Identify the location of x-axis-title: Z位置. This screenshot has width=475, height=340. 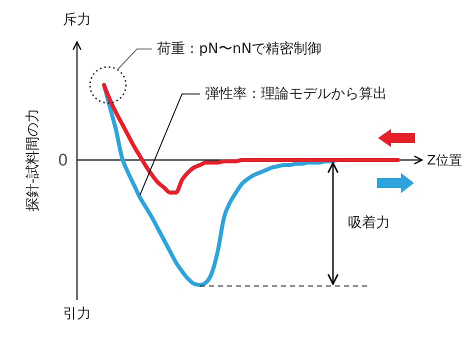
(444, 161).